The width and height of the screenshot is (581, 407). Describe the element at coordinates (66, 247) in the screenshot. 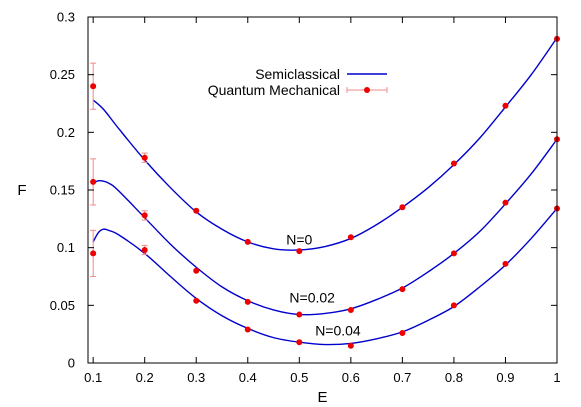

I see `y-tick-label: 0.1` at that location.